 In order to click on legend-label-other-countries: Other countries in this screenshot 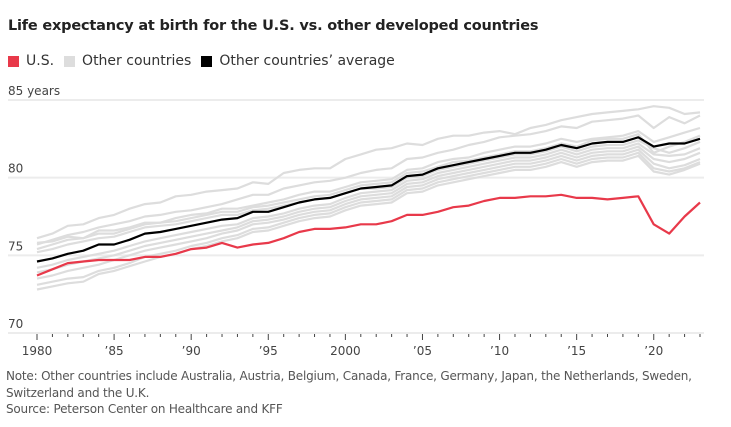, I will do `click(137, 61)`.